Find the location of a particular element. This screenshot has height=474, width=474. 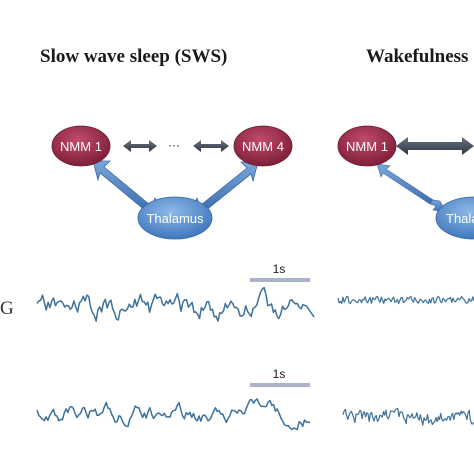

thalamus-label: Thalamus is located at coordinates (175, 218).